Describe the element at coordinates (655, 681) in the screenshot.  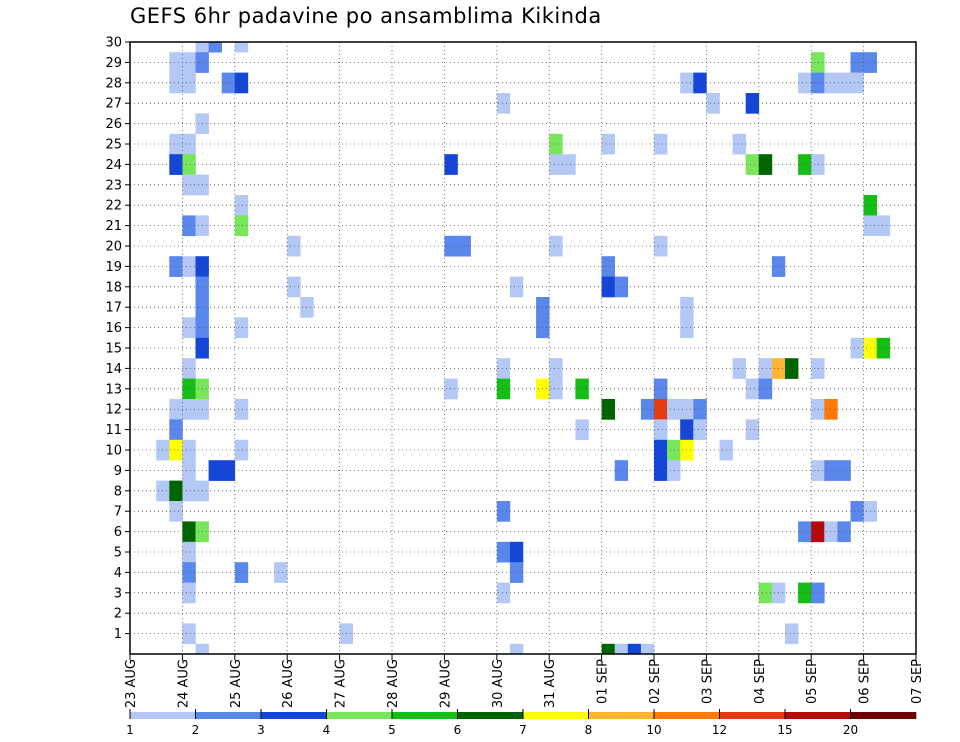
I see `x-tick-label: 02 SEP` at that location.